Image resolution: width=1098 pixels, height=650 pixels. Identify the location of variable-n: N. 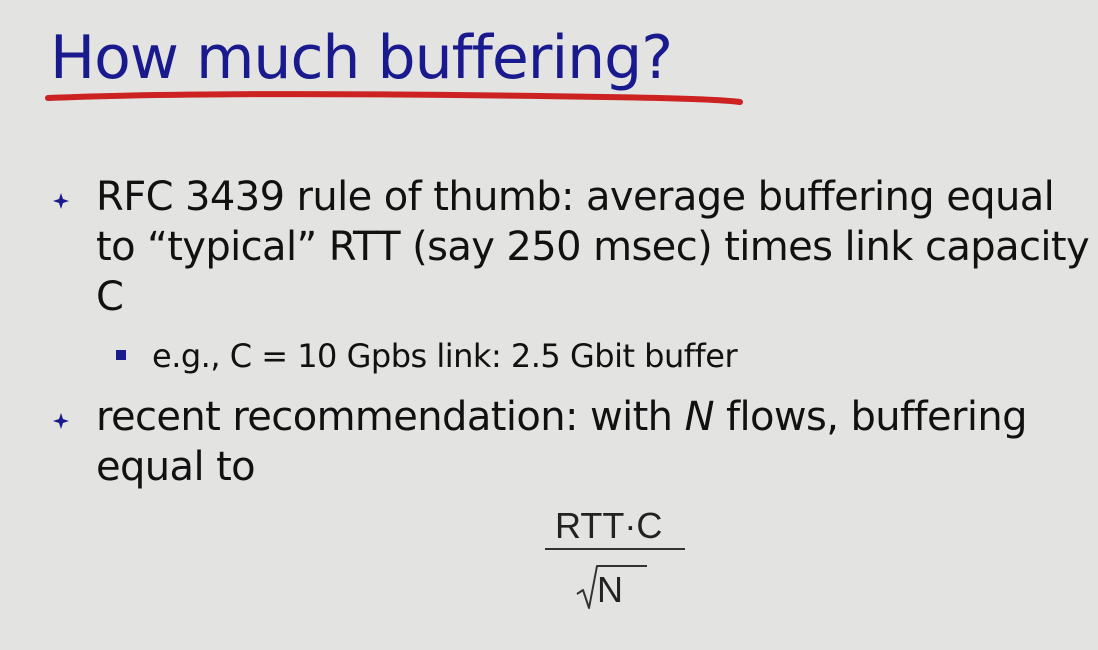
(699, 417).